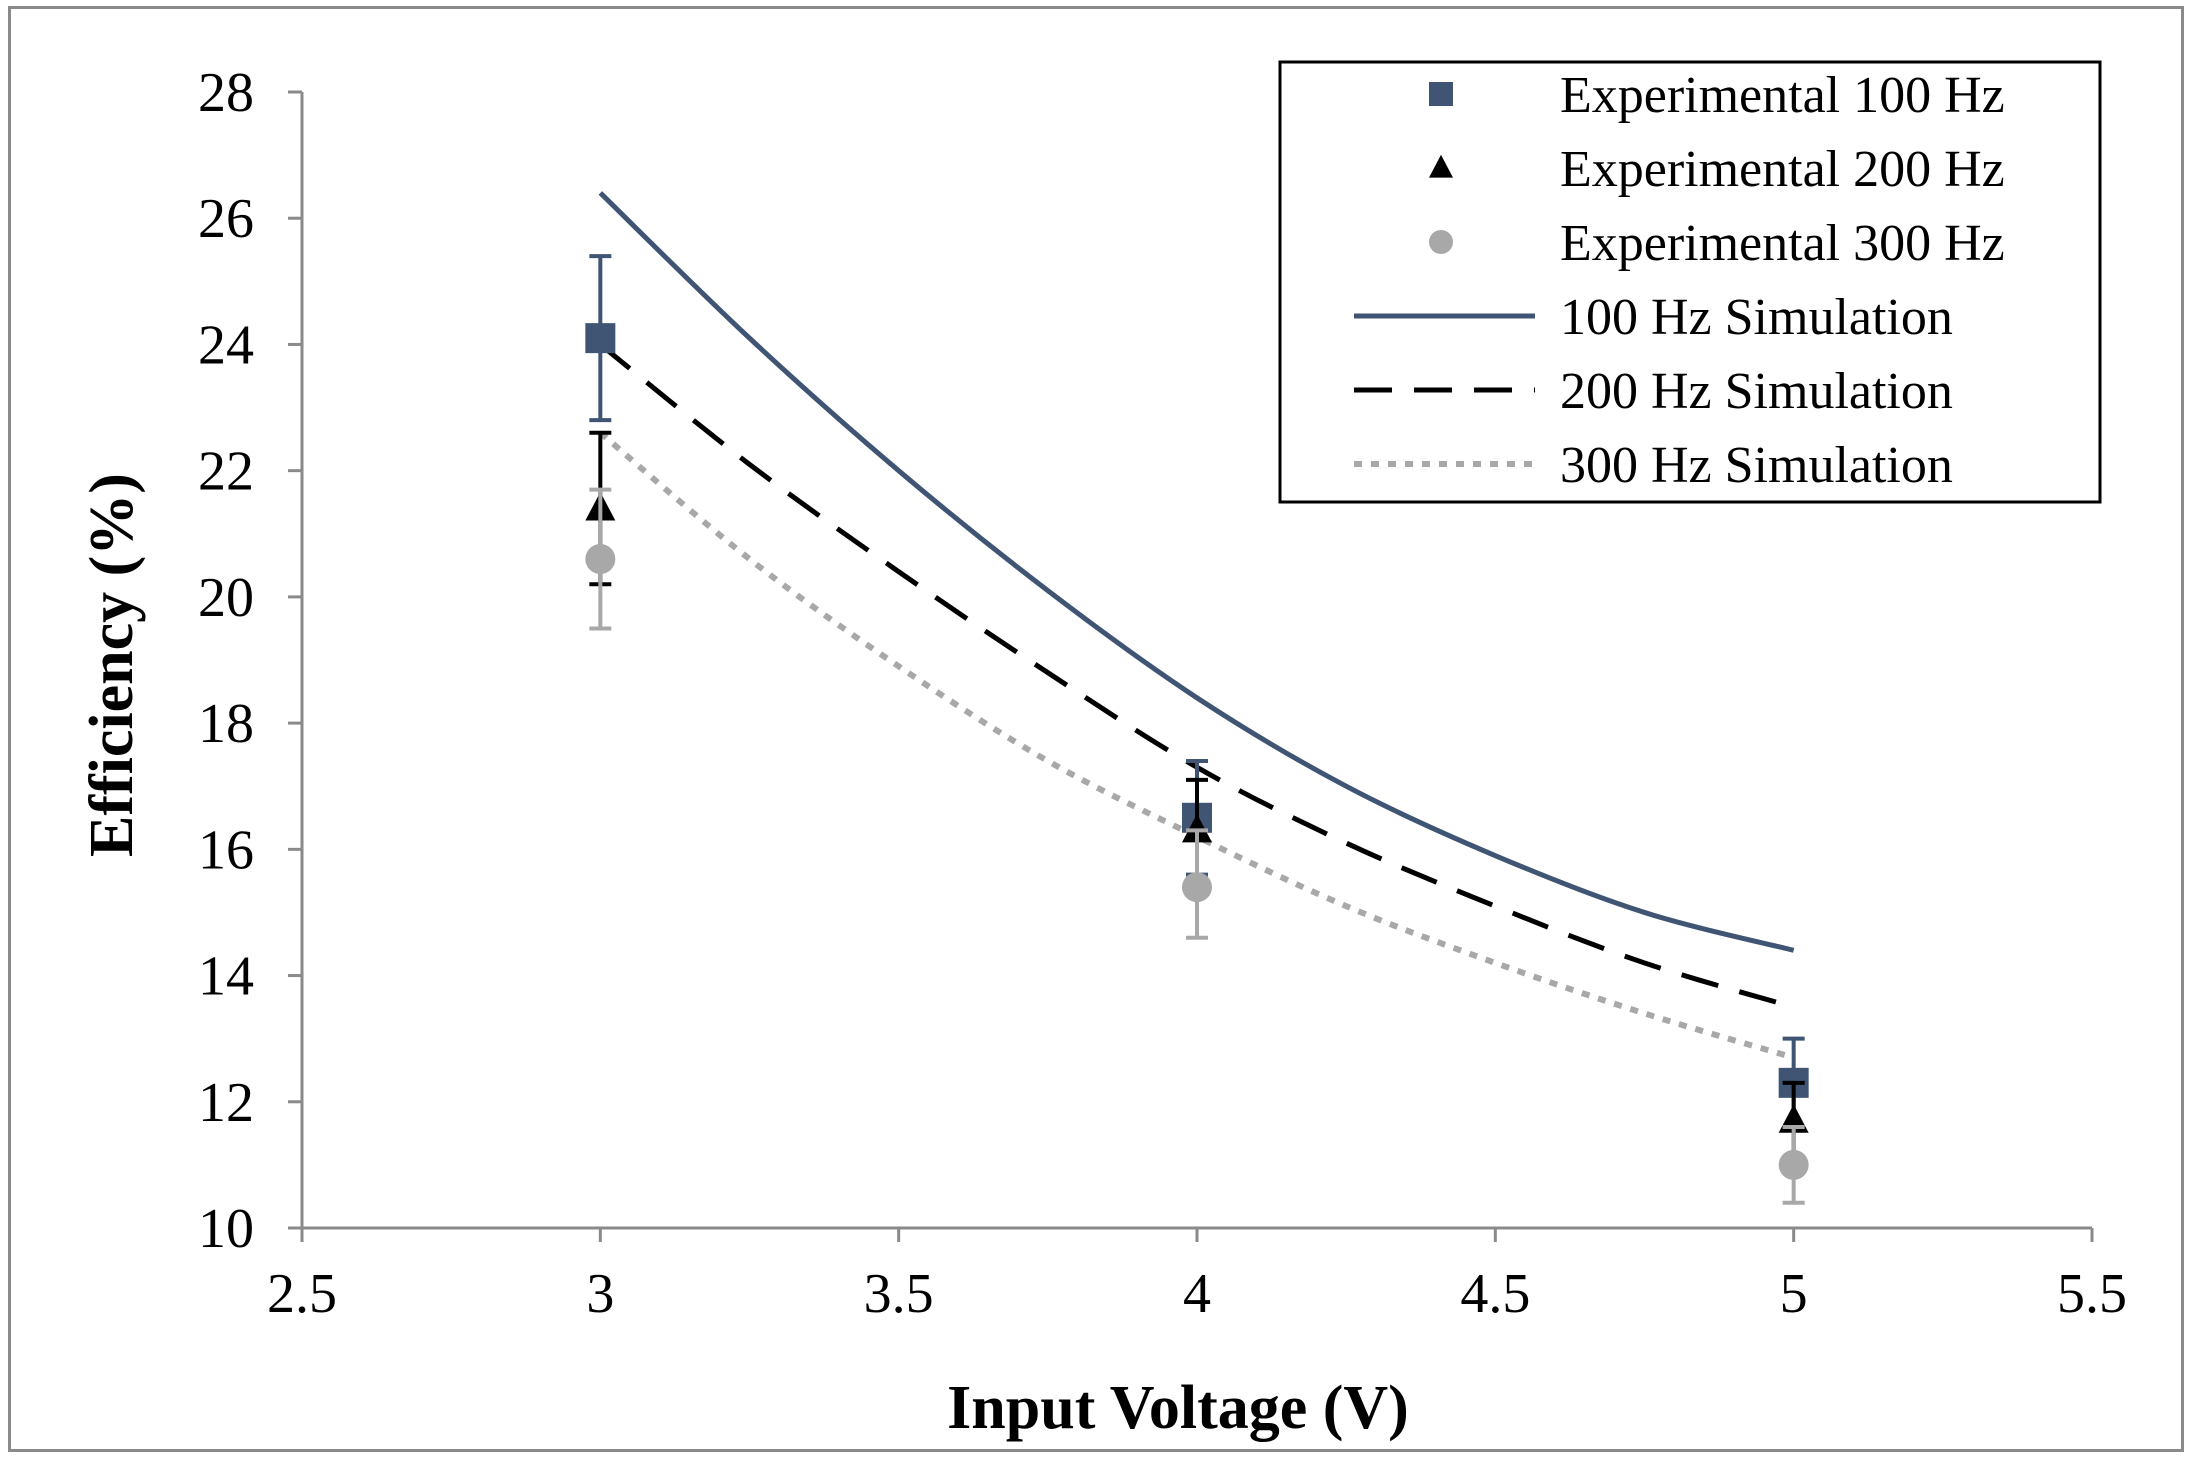 The image size is (2192, 1460). Describe the element at coordinates (1756, 465) in the screenshot. I see `legend-label-300-hz-simulation: 300 Hz Simulation` at that location.